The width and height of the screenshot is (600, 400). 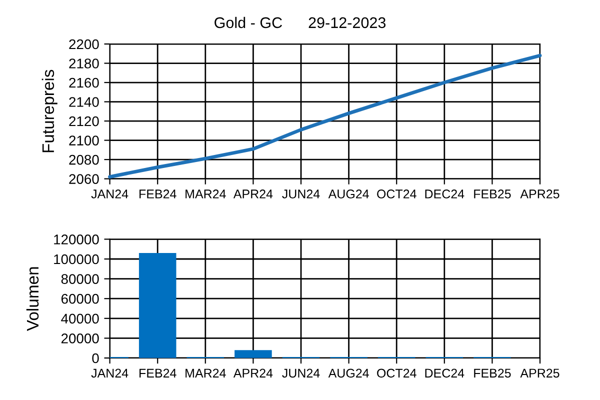 I want to click on y-tick-label: 2100, so click(x=84, y=141).